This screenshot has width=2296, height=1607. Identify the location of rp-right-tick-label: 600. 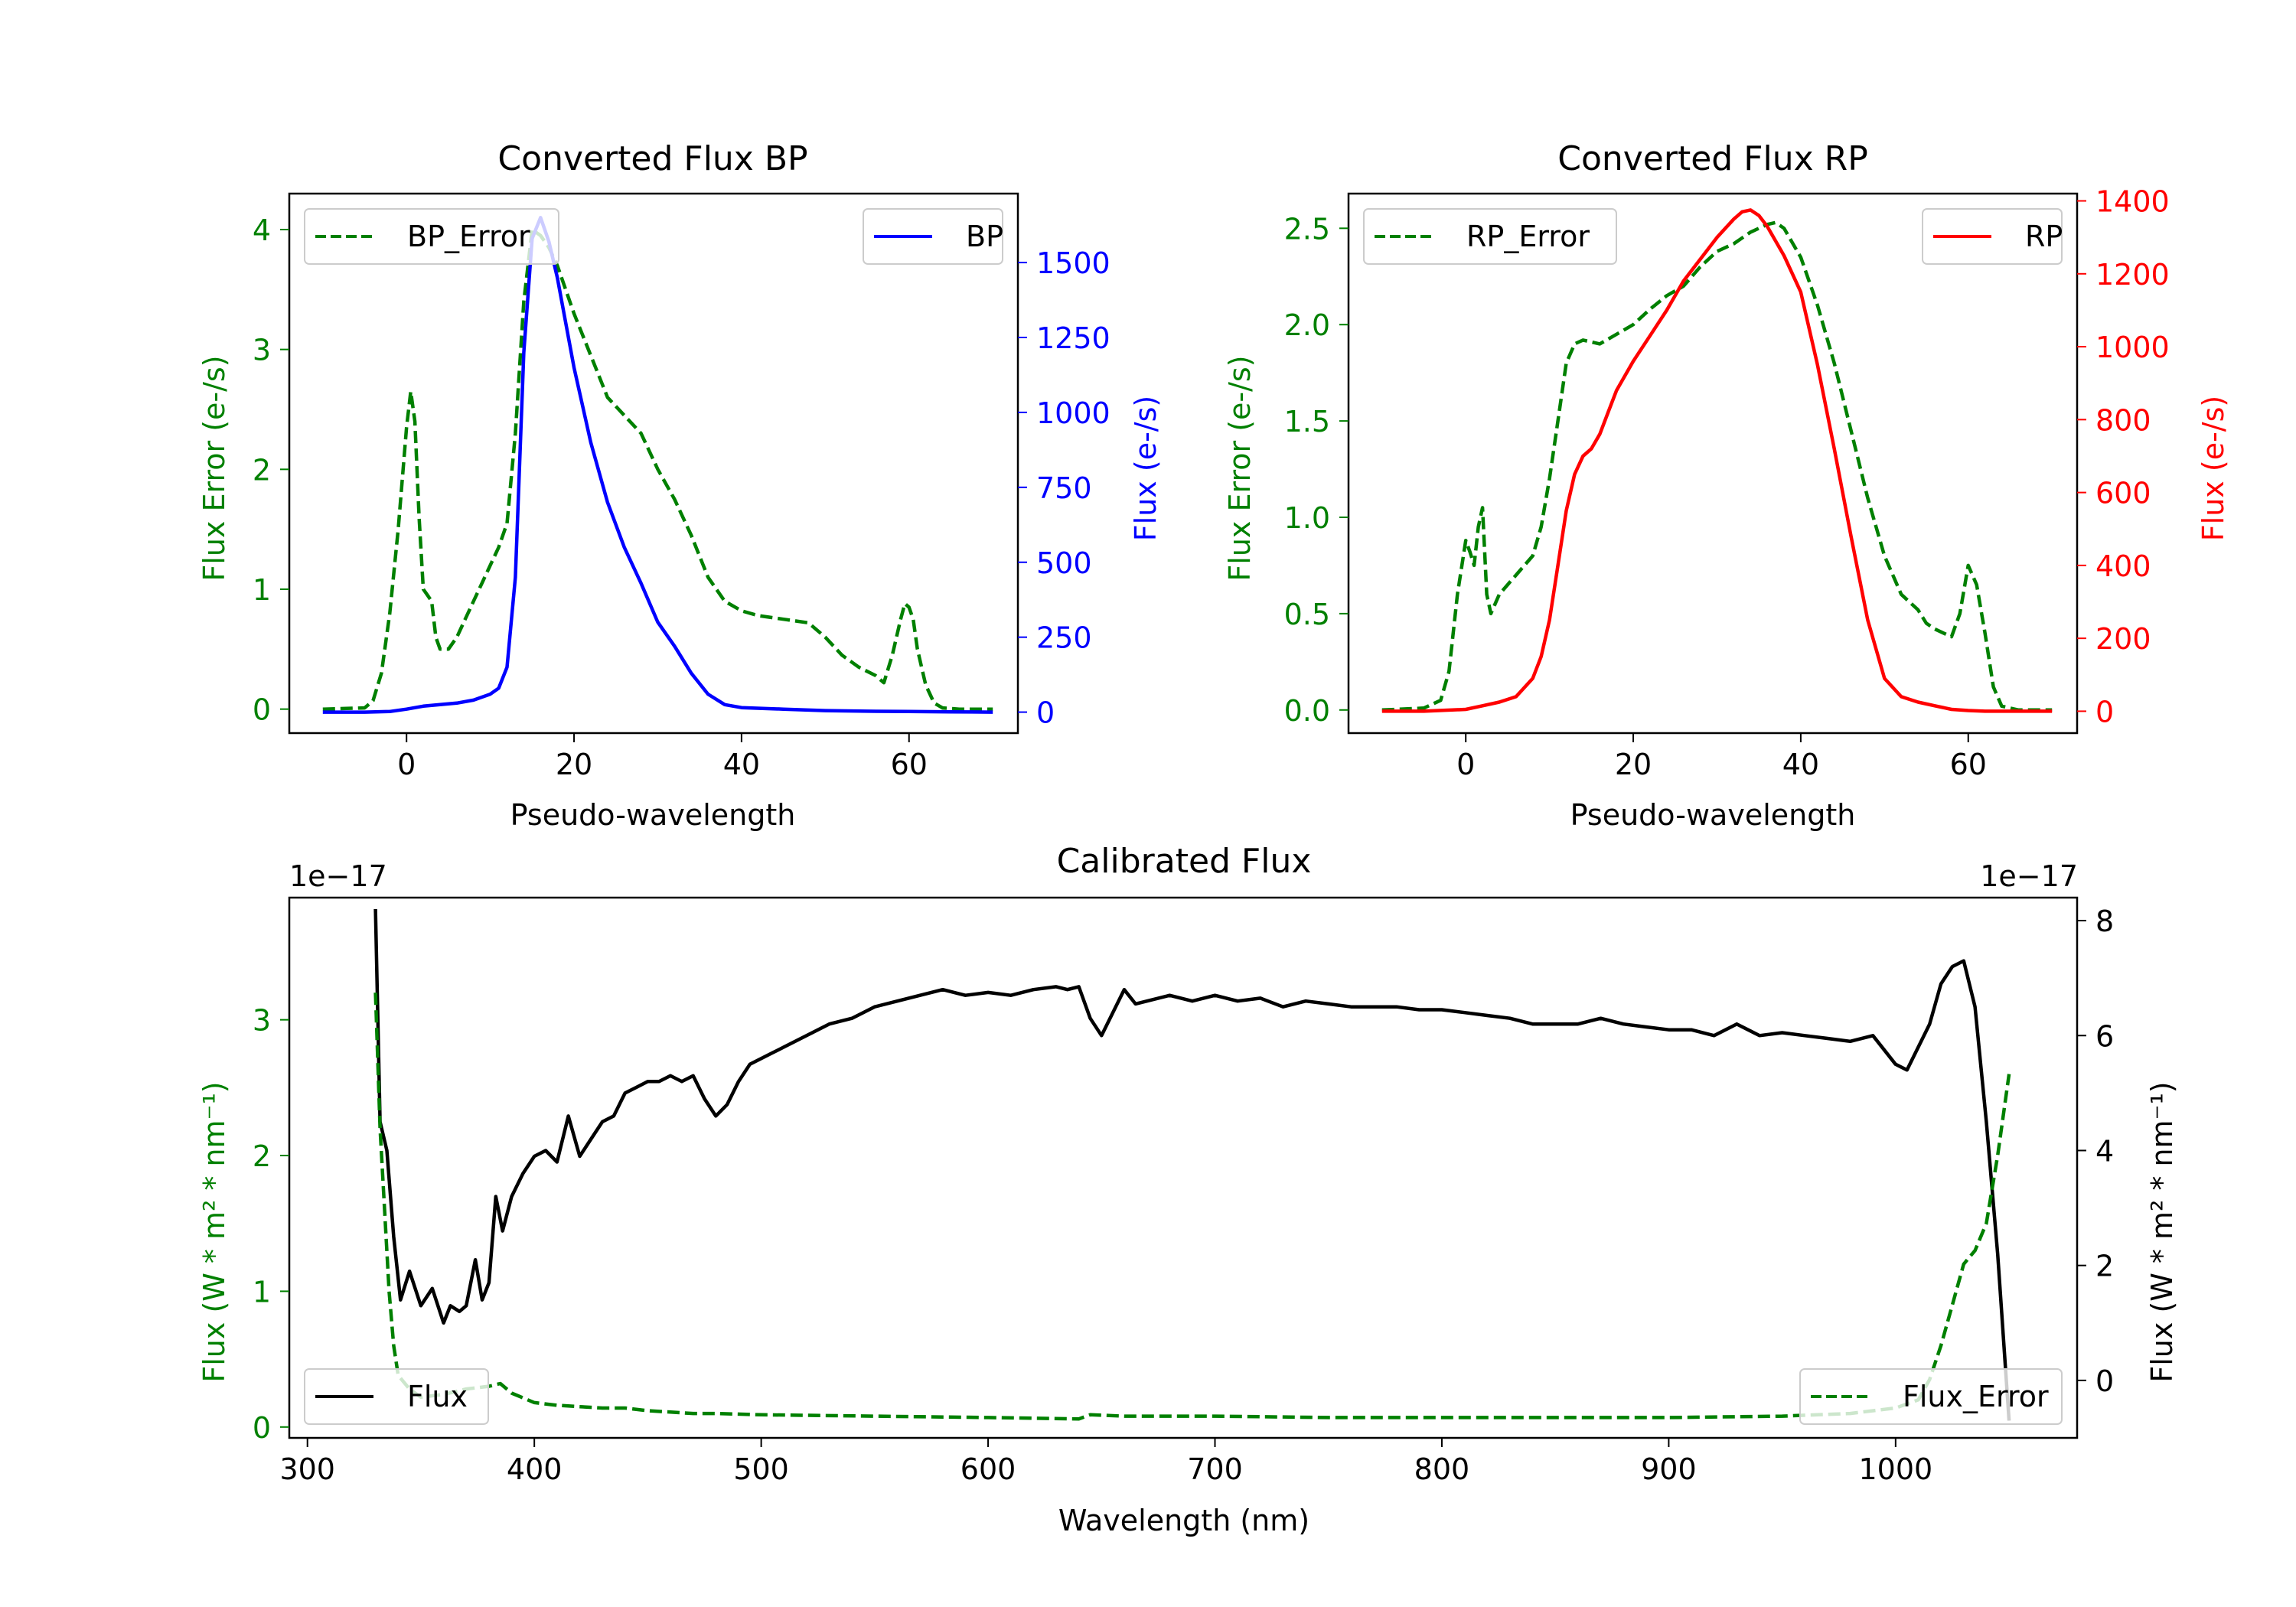
(2123, 494).